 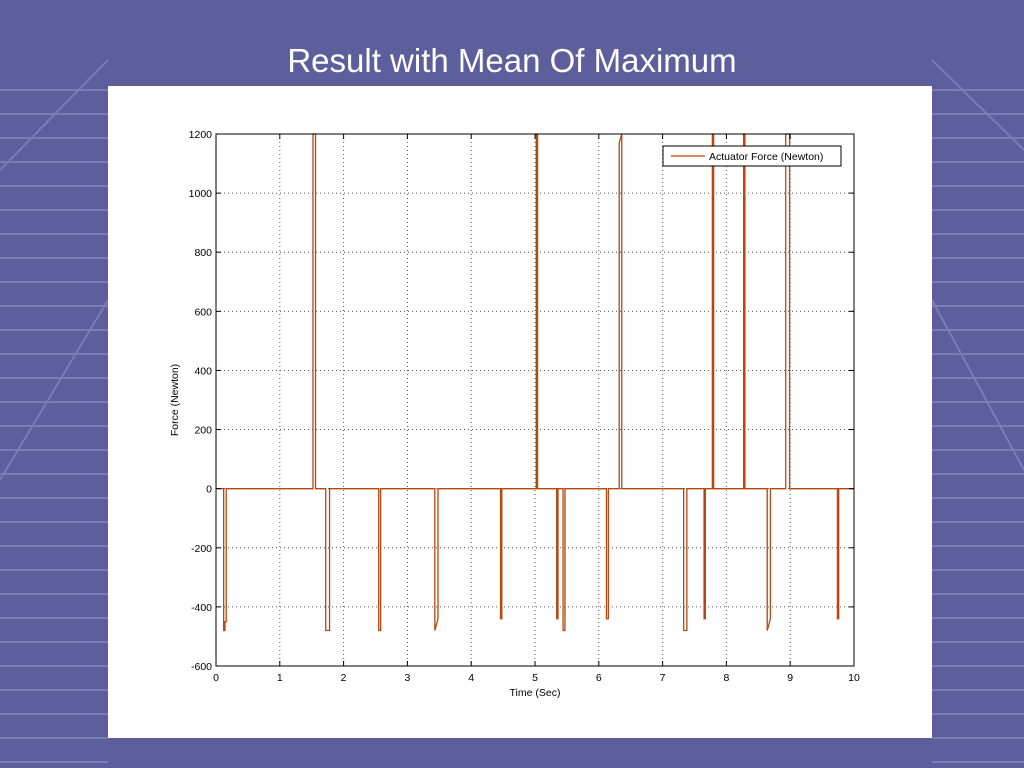 What do you see at coordinates (203, 312) in the screenshot?
I see `y-tick-label: 600` at bounding box center [203, 312].